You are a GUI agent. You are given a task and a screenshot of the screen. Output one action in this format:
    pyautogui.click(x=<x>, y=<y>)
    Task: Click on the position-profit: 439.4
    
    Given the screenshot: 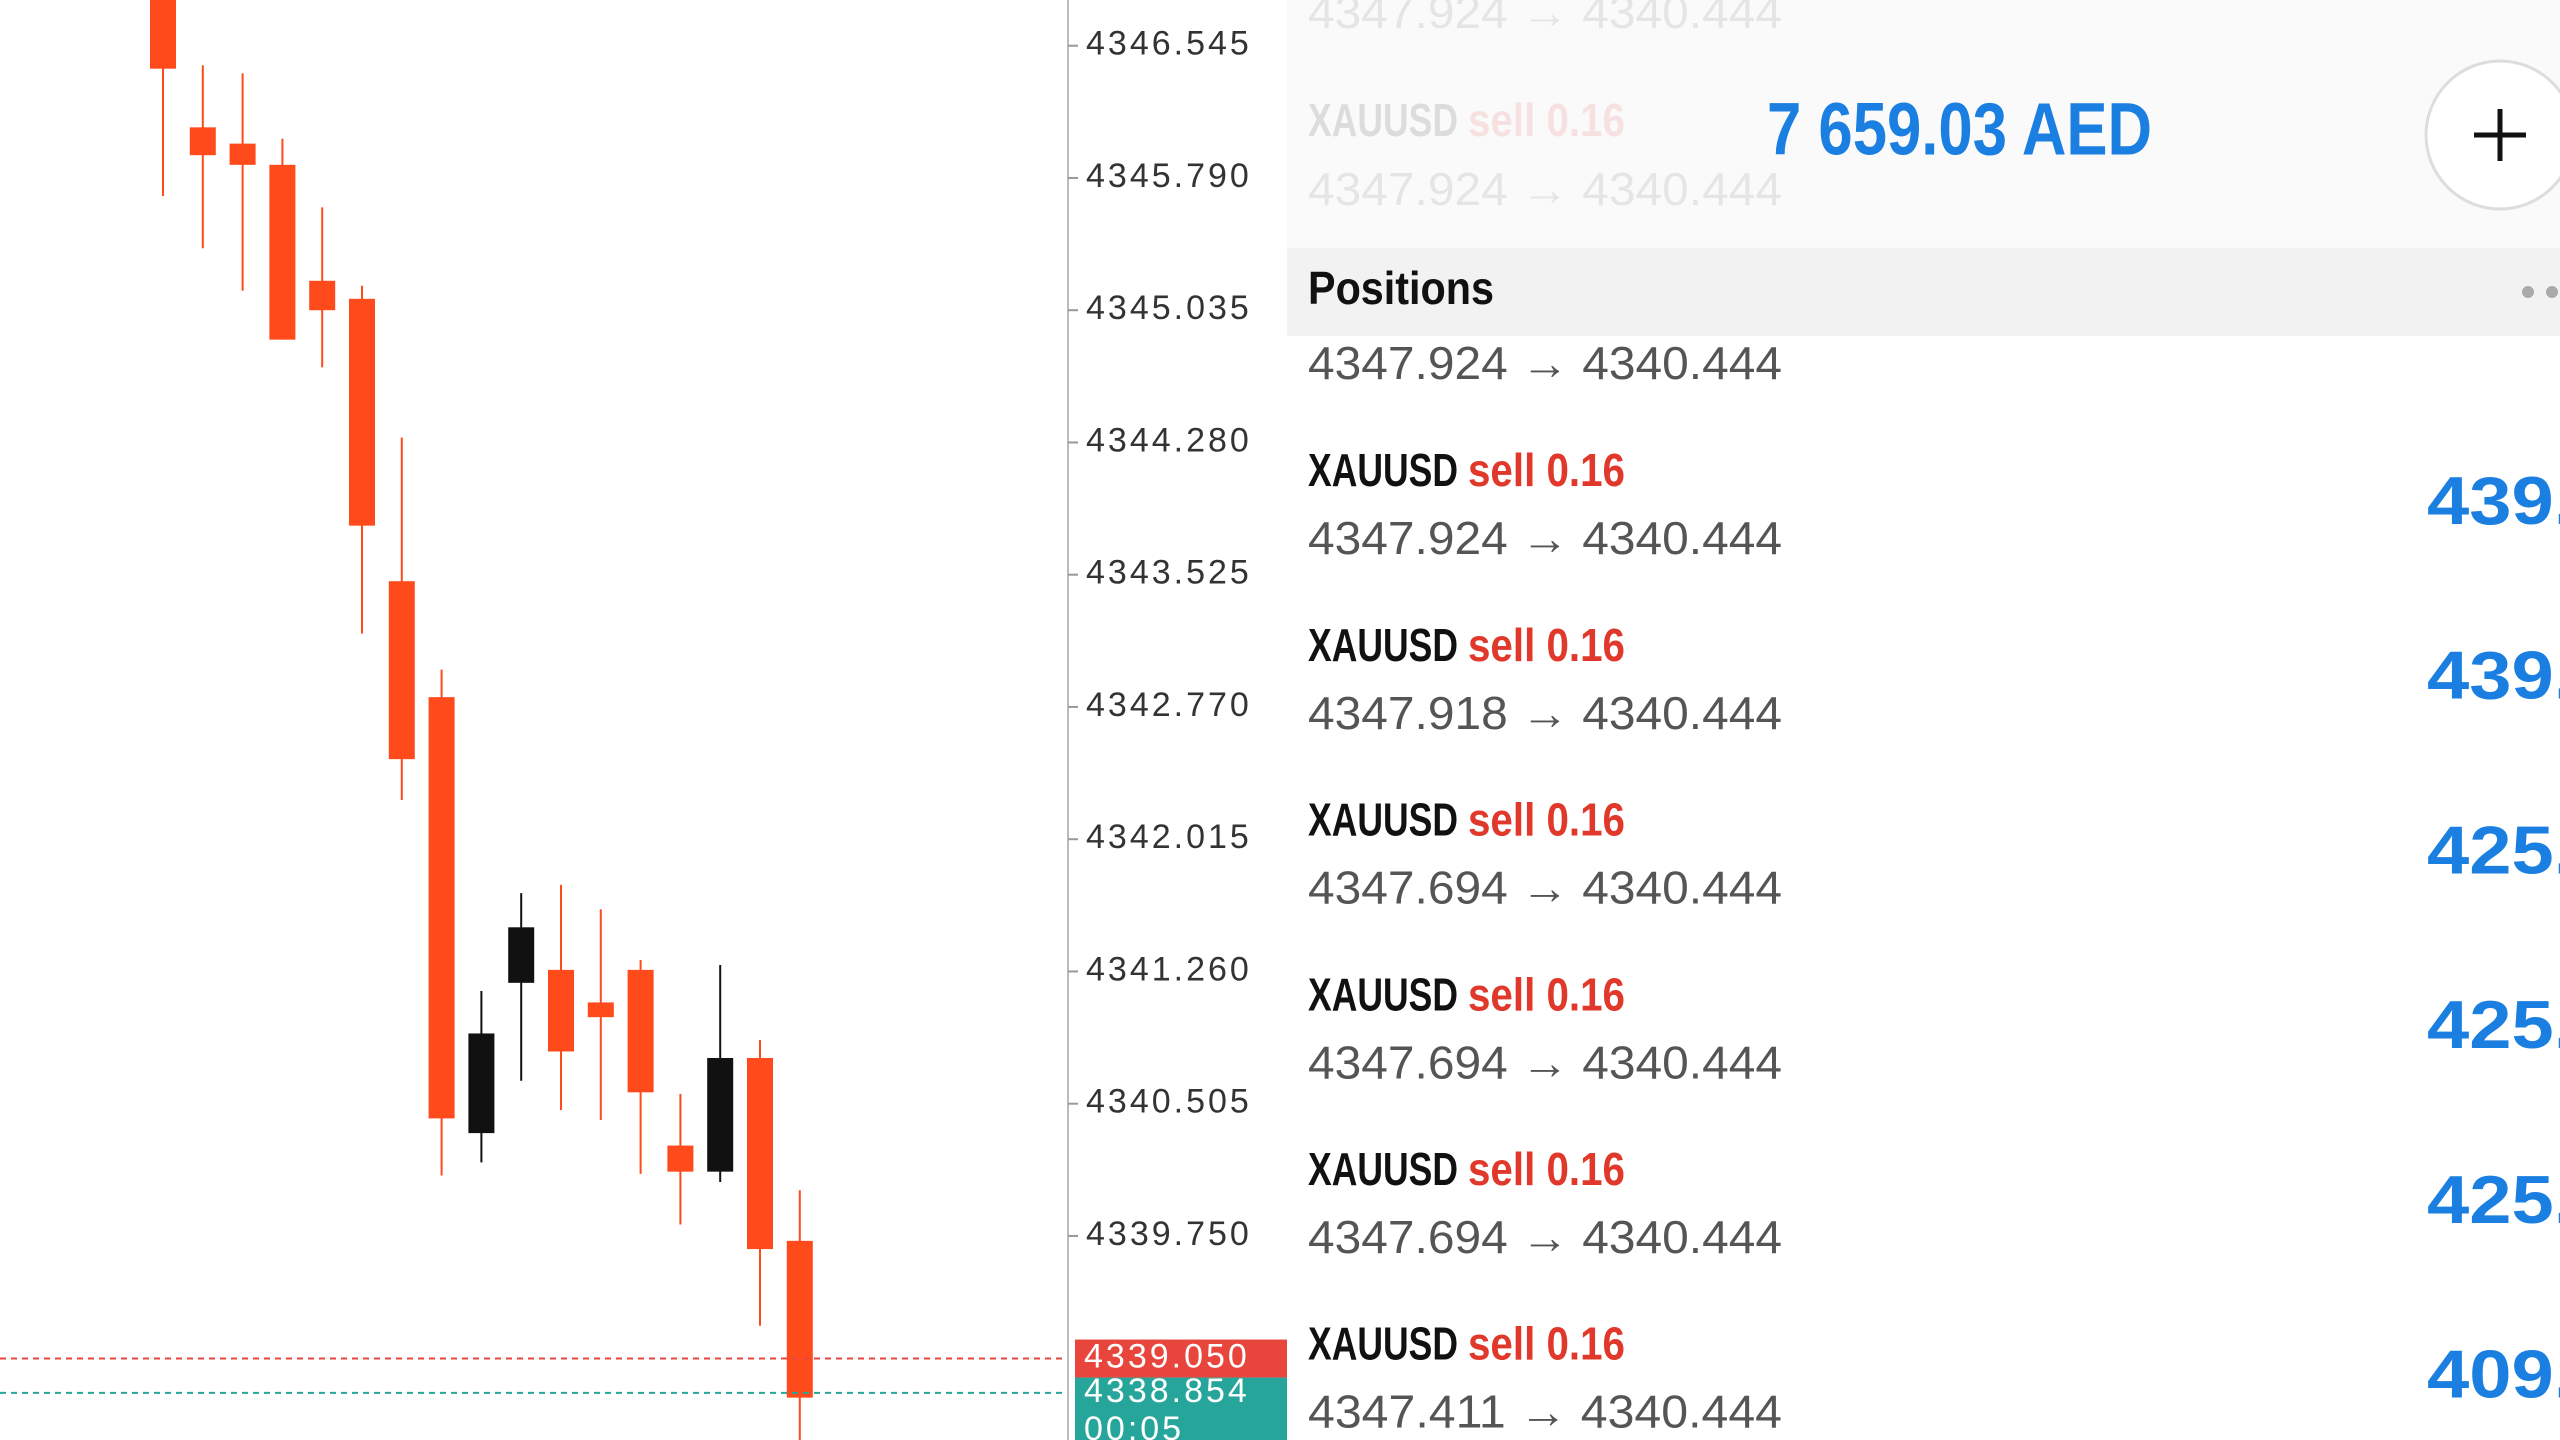 What is the action you would take?
    pyautogui.click(x=2493, y=501)
    